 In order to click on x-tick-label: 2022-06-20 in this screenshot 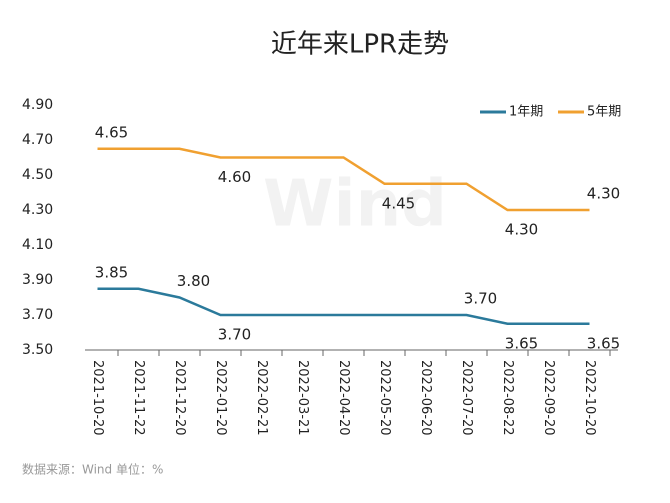, I will do `click(425, 398)`.